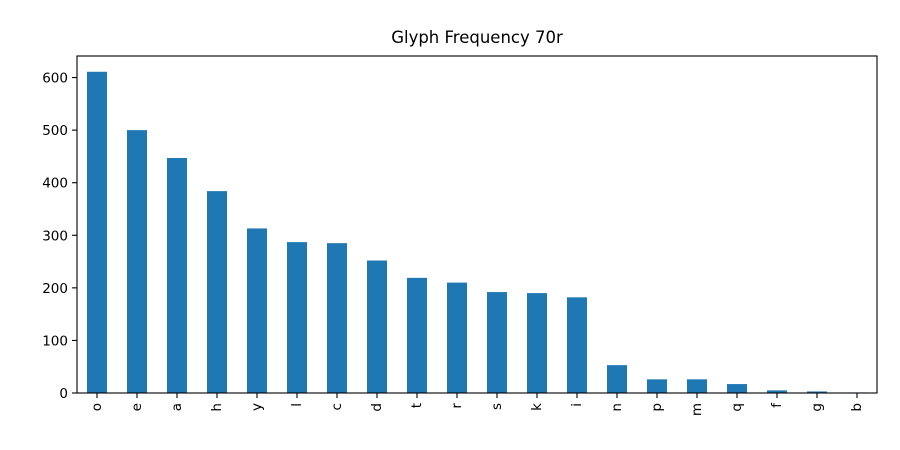 This screenshot has height=450, width=900. Describe the element at coordinates (63, 394) in the screenshot. I see `y-tick-label: 0` at that location.